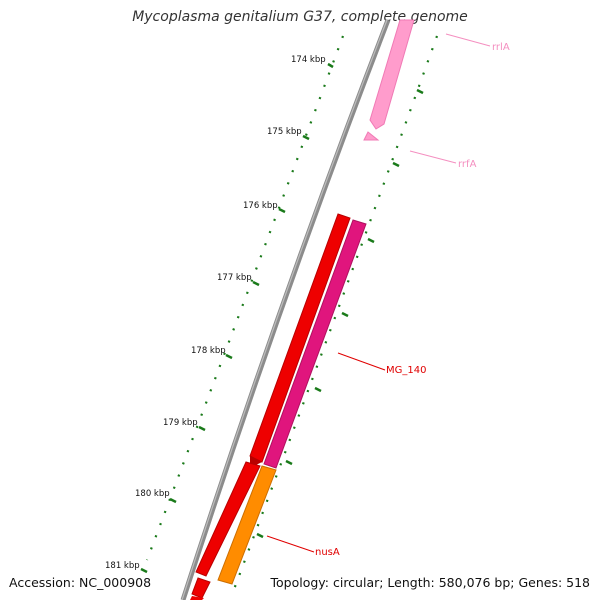 This screenshot has width=600, height=600. What do you see at coordinates (234, 278) in the screenshot?
I see `kbp-label: 177 kbp` at bounding box center [234, 278].